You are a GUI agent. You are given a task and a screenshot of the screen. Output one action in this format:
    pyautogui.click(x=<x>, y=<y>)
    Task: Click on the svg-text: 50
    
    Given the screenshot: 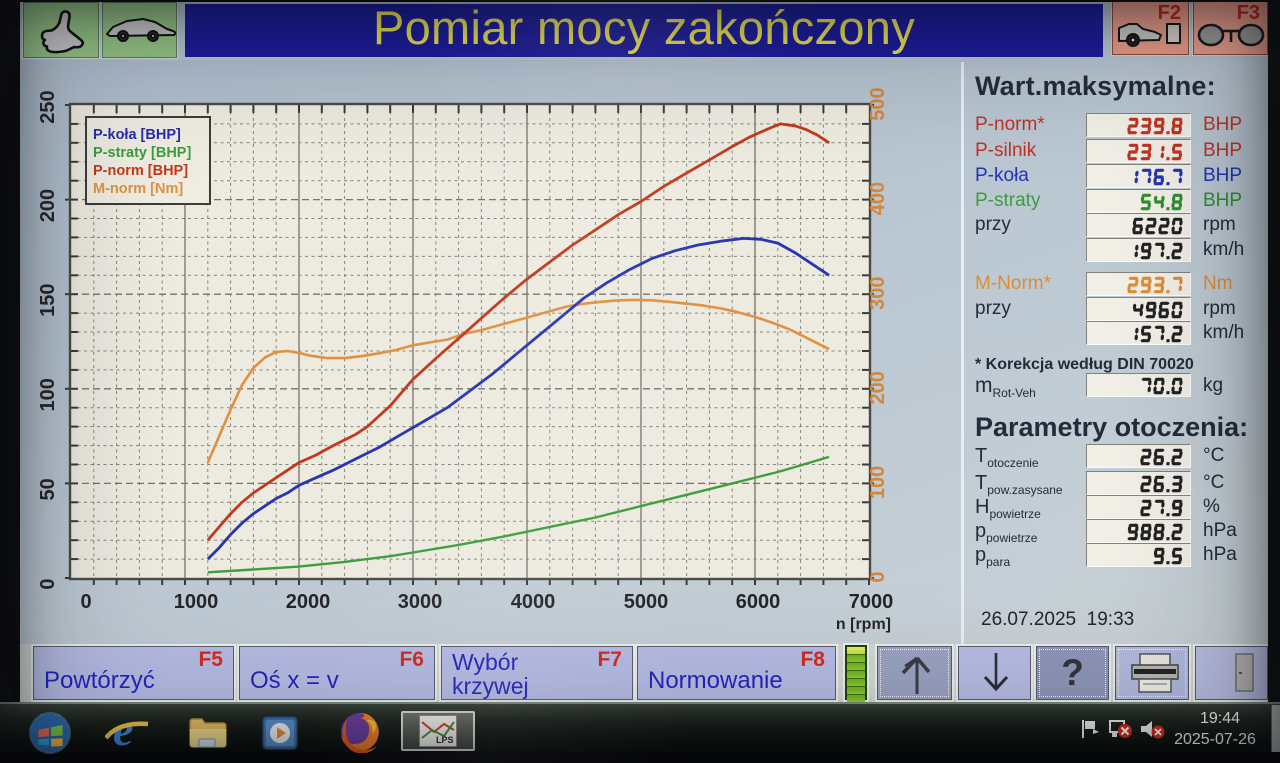 What is the action you would take?
    pyautogui.click(x=48, y=489)
    